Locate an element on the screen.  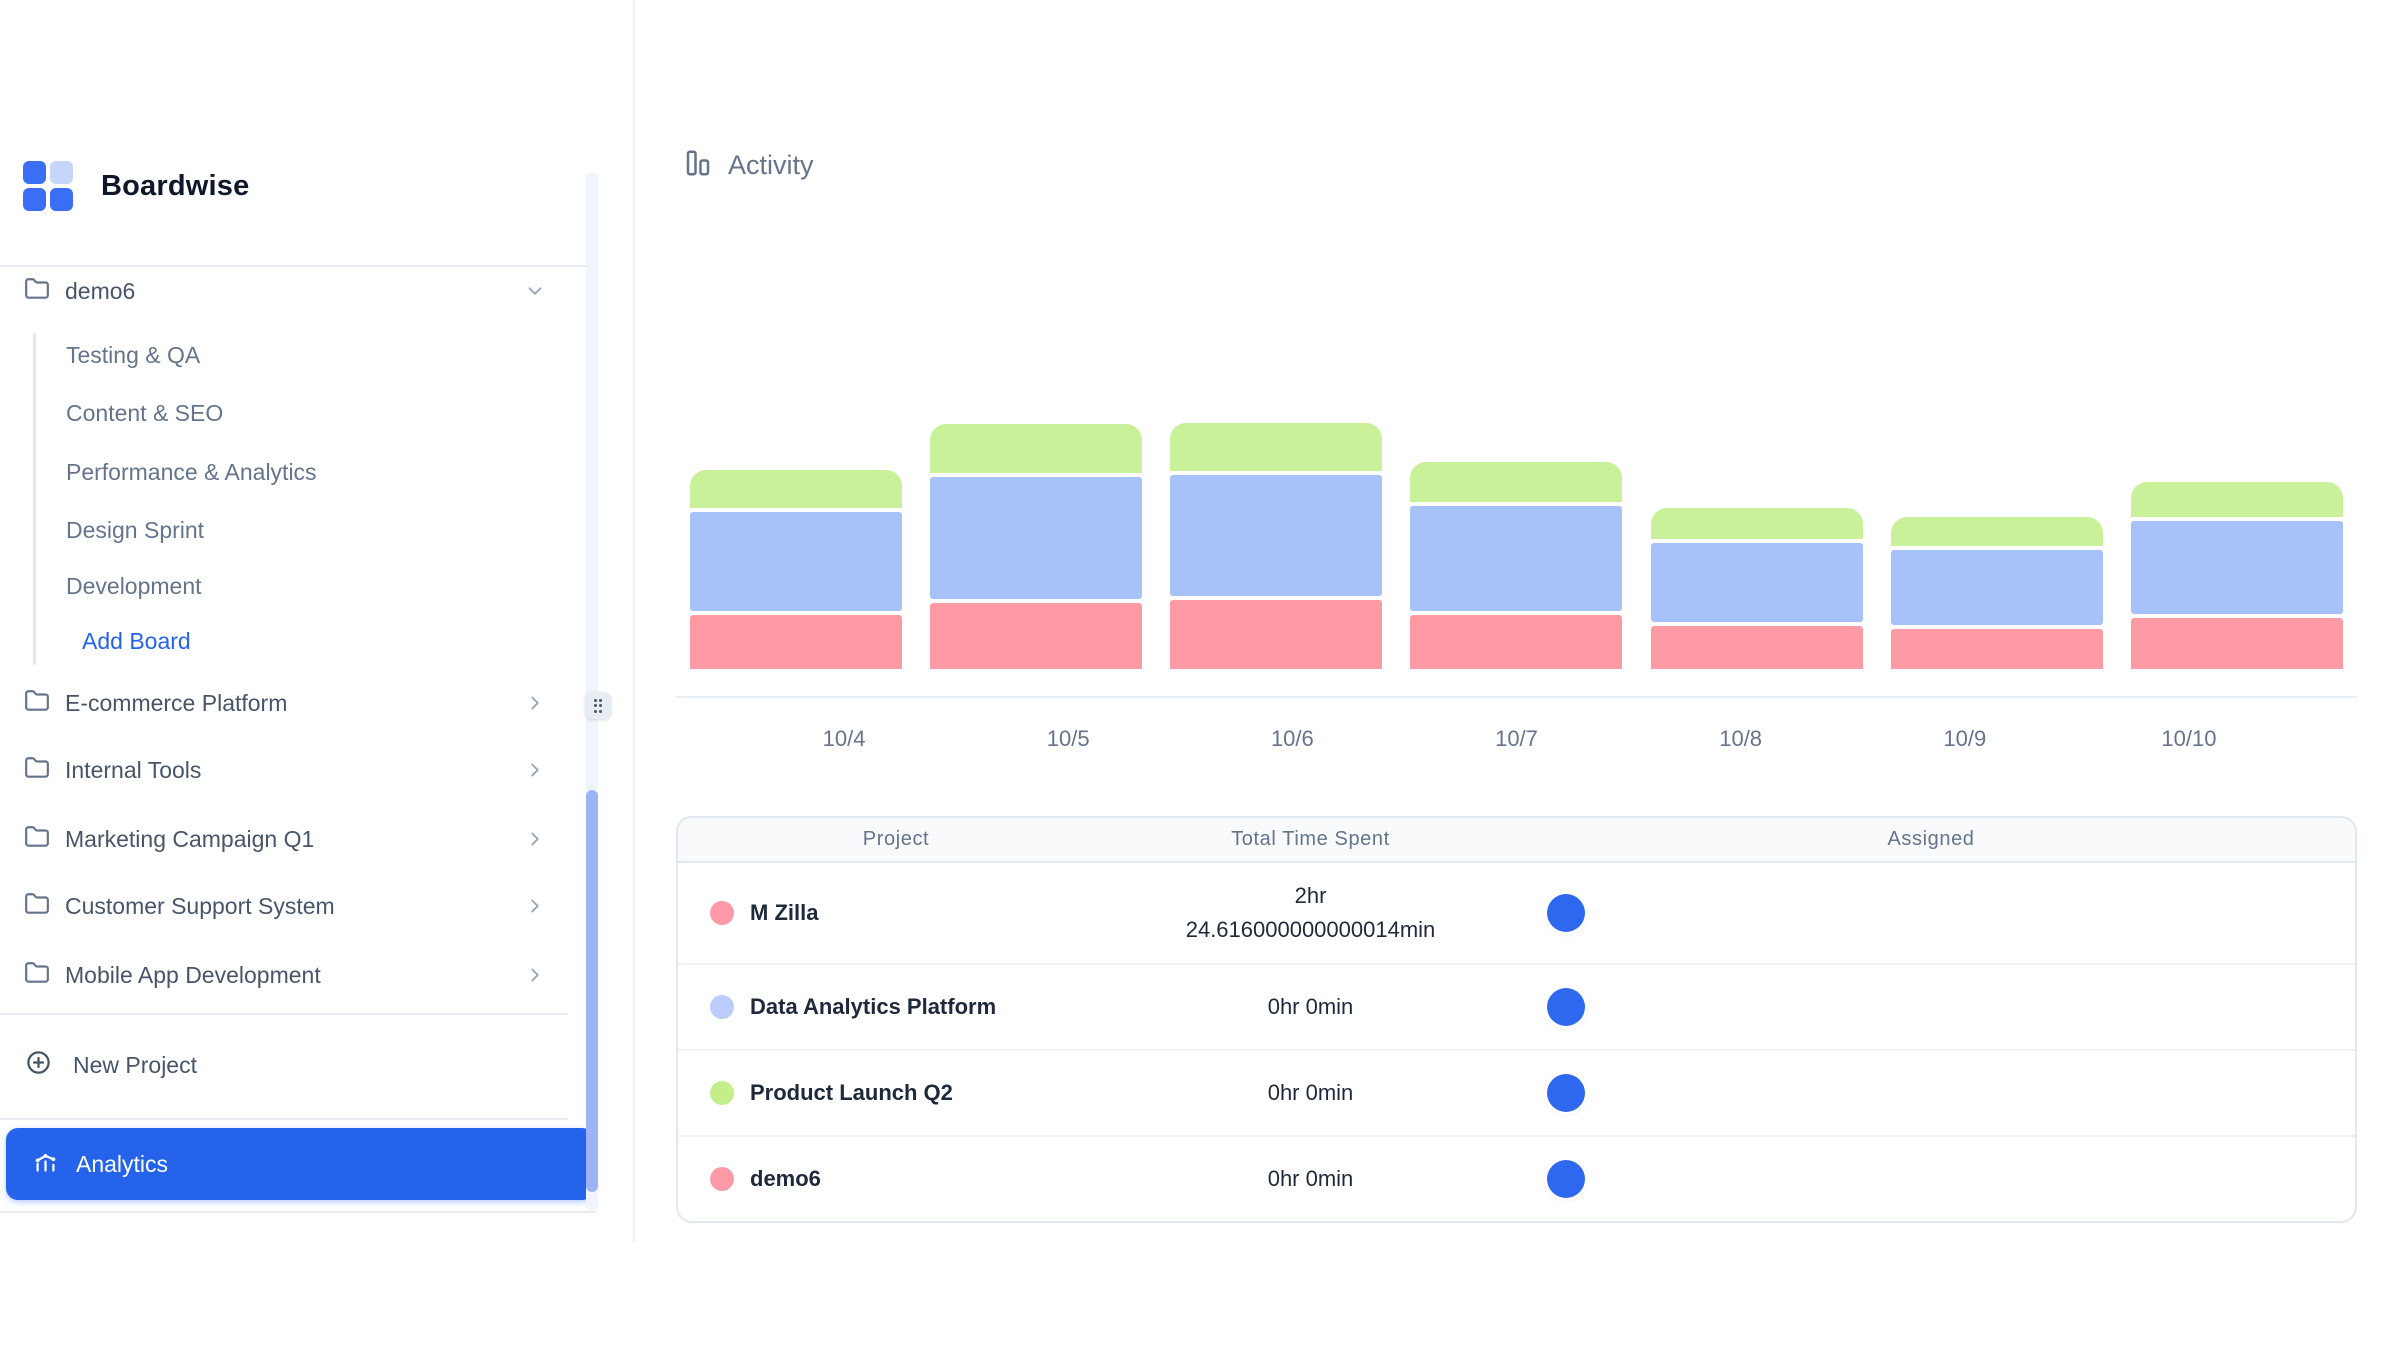
project-label: Internal Tools is located at coordinates (133, 769).